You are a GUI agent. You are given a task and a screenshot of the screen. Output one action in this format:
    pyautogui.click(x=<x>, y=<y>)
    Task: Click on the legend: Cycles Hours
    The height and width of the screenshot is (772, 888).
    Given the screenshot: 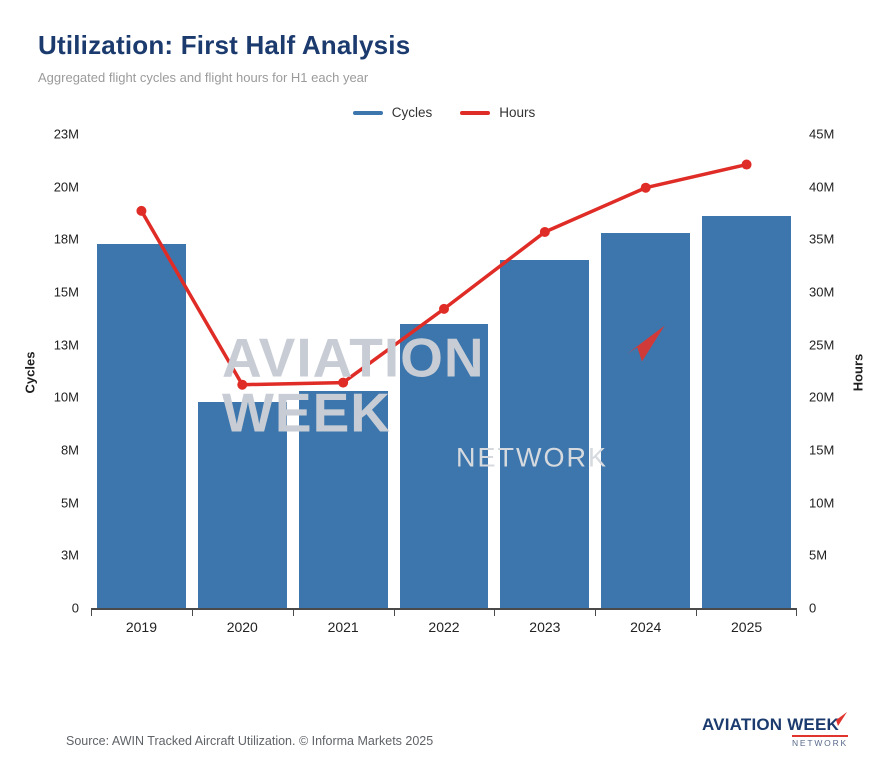 What is the action you would take?
    pyautogui.click(x=444, y=112)
    